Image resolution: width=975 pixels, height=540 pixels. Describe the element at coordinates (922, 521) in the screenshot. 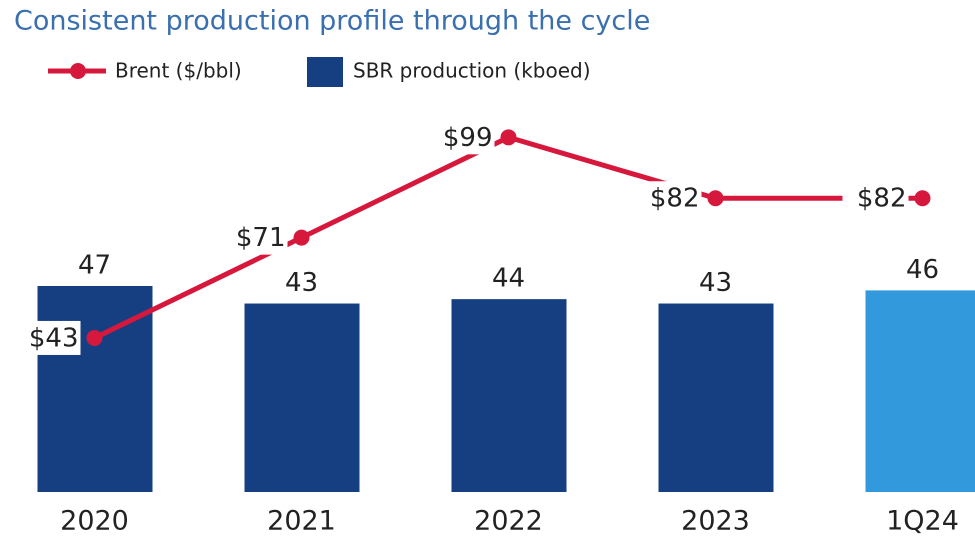

I see `x-tick-label: 1Q24` at that location.